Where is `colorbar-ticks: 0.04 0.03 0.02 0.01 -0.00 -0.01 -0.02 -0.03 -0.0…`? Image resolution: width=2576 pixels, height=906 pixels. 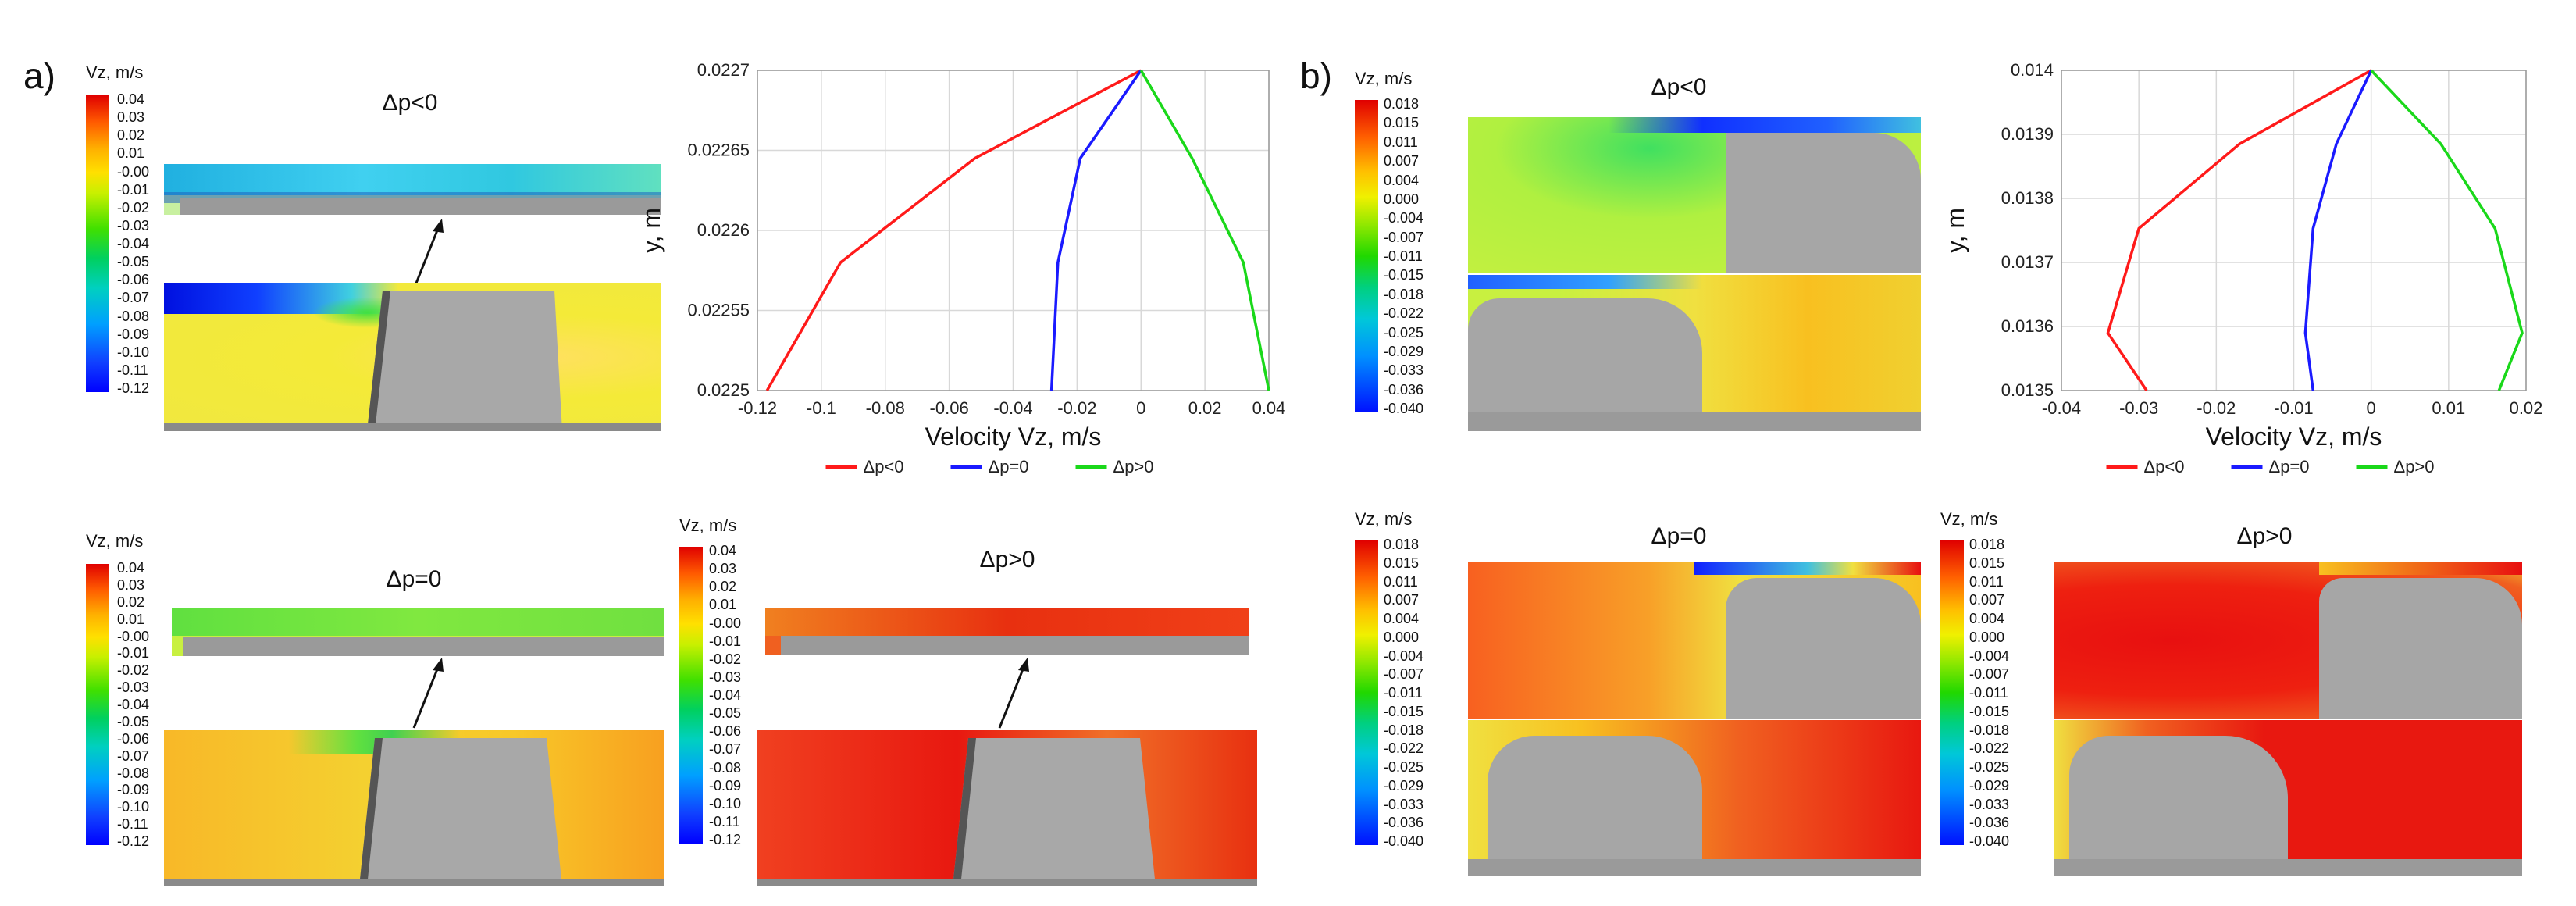 colorbar-ticks: 0.04 0.03 0.02 0.01 -0.00 -0.01 -0.02 -0.03 -0.0… is located at coordinates (725, 695).